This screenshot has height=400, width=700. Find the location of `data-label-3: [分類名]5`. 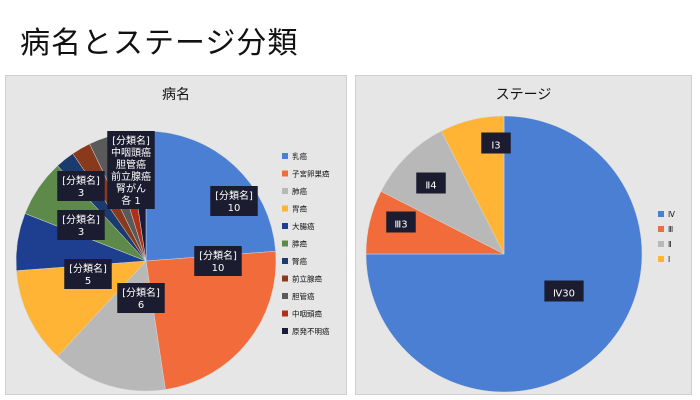

data-label-3: [分類名]5 is located at coordinates (88, 274).